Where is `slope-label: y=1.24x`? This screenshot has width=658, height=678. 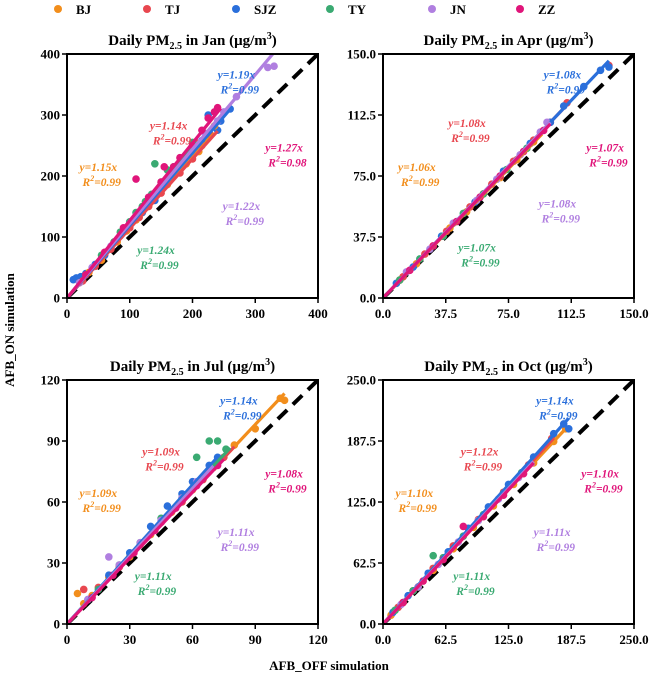 slope-label: y=1.24x is located at coordinates (155, 251).